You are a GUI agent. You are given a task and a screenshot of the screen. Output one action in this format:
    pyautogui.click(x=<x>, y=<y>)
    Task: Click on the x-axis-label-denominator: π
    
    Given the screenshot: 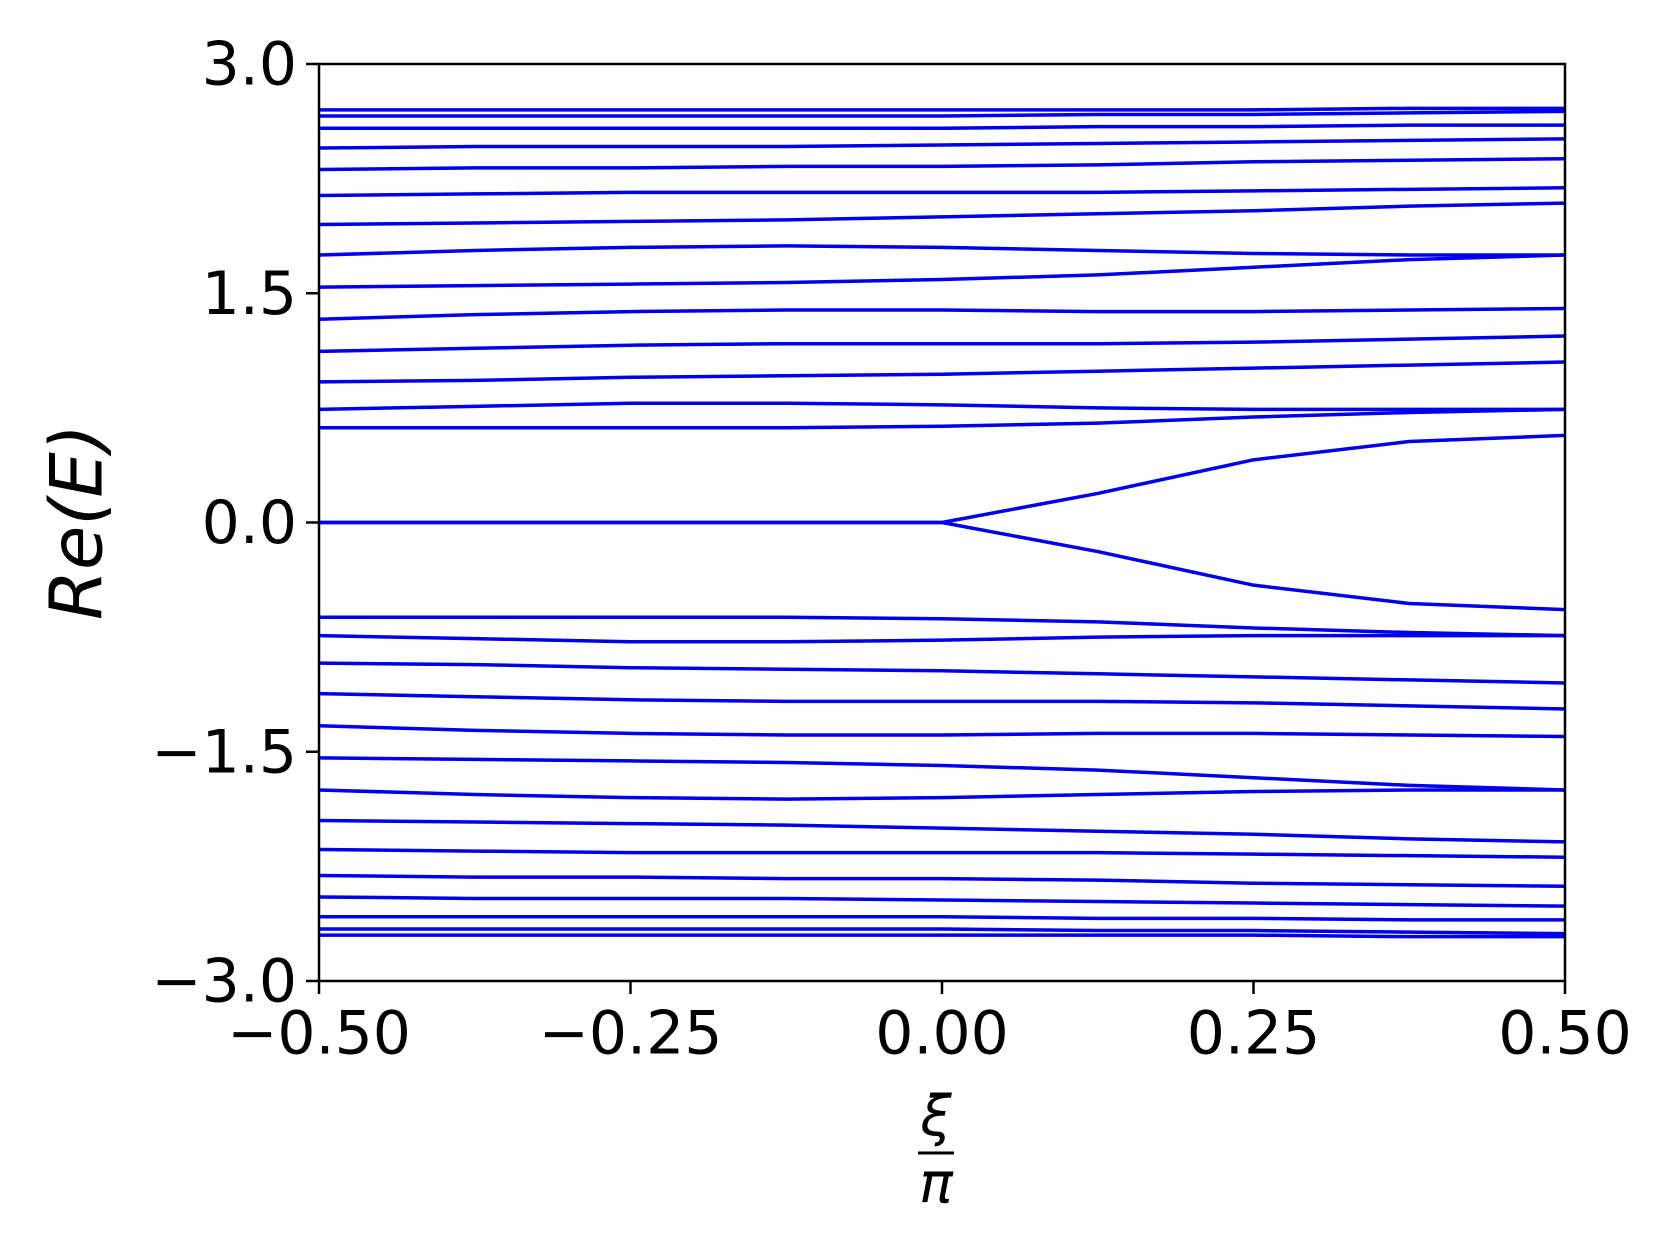 What is the action you would take?
    pyautogui.click(x=936, y=1183)
    